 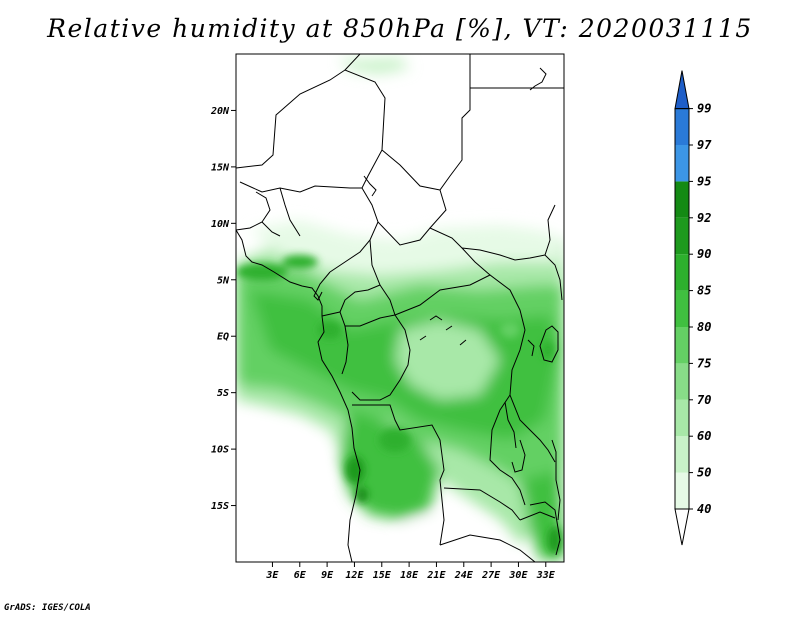 What do you see at coordinates (704, 363) in the screenshot?
I see `colorbar-label: 75` at bounding box center [704, 363].